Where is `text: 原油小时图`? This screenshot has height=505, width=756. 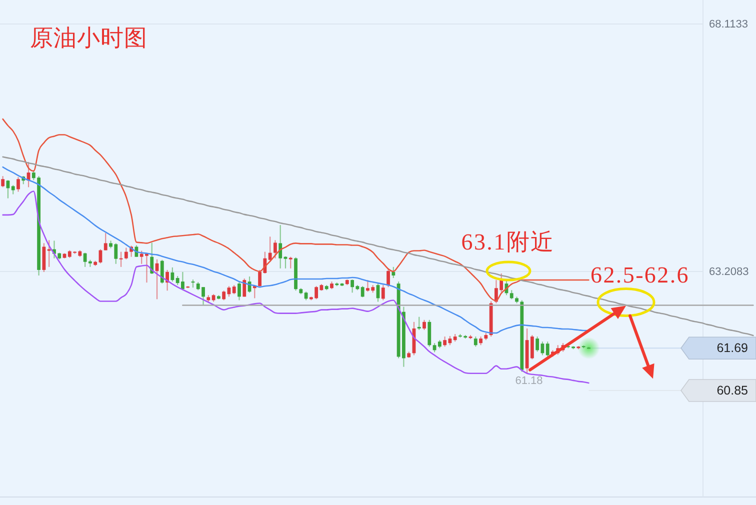 text: 原油小时图 is located at coordinates (89, 38).